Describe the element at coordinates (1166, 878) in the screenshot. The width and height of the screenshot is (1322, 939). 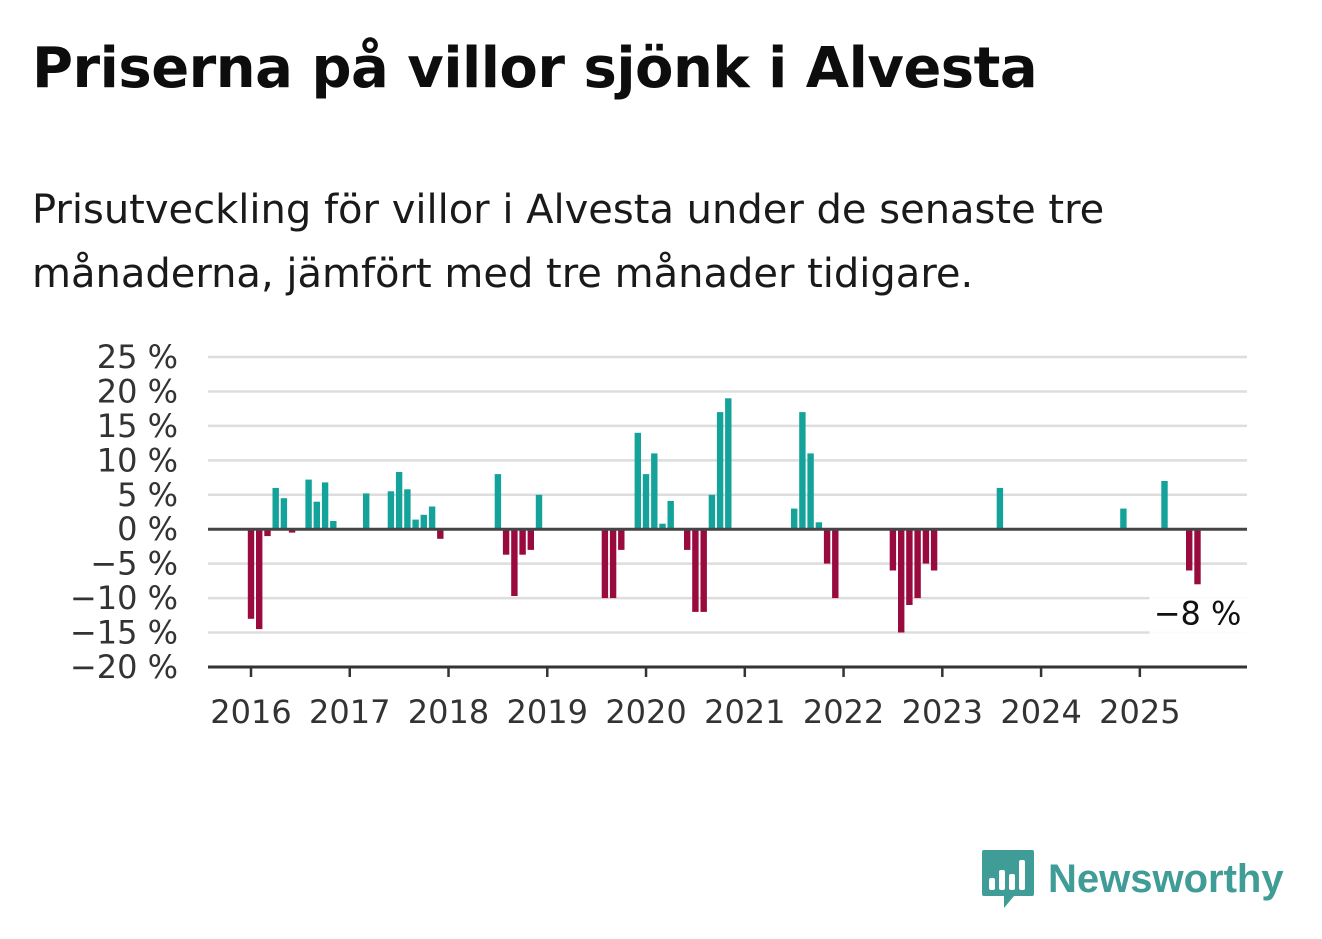
I see `brand-name: Newsworthy` at that location.